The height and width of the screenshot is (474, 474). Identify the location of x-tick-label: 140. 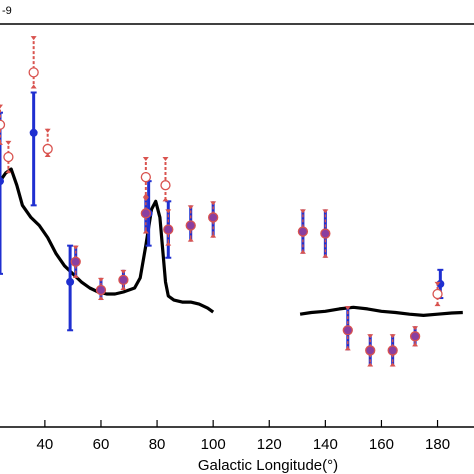
(325, 444).